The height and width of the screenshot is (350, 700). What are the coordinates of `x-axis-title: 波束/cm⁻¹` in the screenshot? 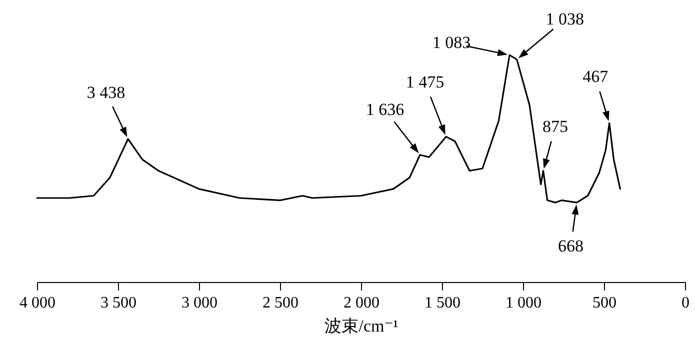 It's located at (361, 326).